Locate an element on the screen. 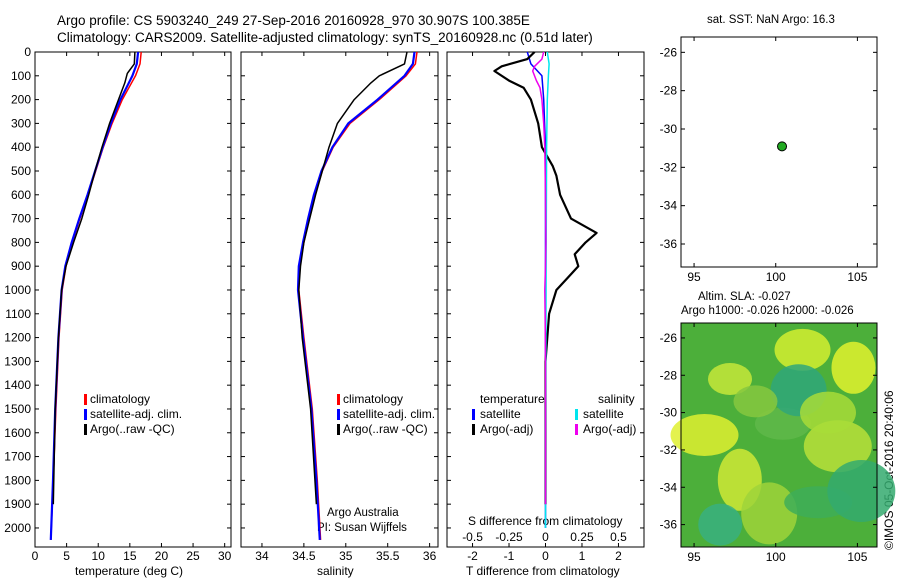 The height and width of the screenshot is (580, 900). salinity-xtick-label: 34 is located at coordinates (262, 556).